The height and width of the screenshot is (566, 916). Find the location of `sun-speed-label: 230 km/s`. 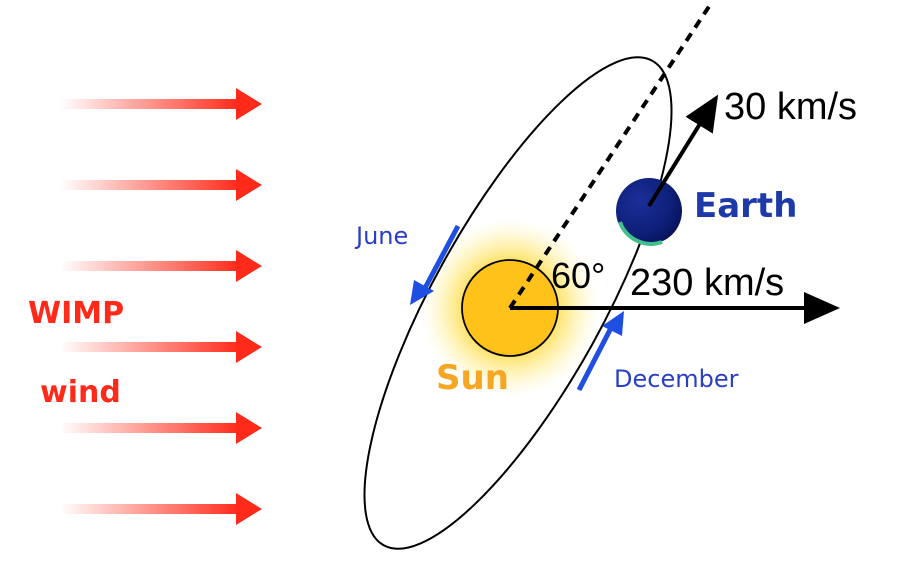

sun-speed-label: 230 km/s is located at coordinates (707, 283).